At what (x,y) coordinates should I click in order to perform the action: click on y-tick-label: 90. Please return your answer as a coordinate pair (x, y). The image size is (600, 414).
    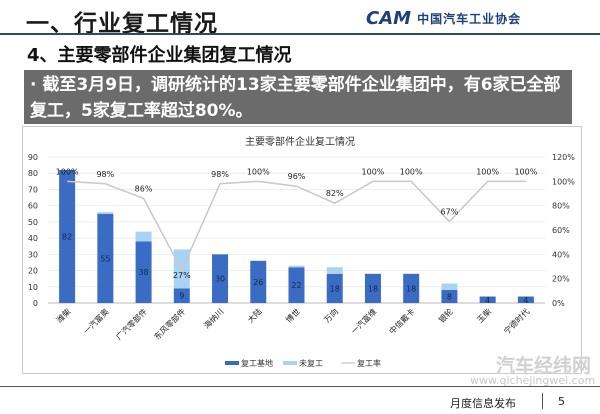
    Looking at the image, I should click on (33, 157).